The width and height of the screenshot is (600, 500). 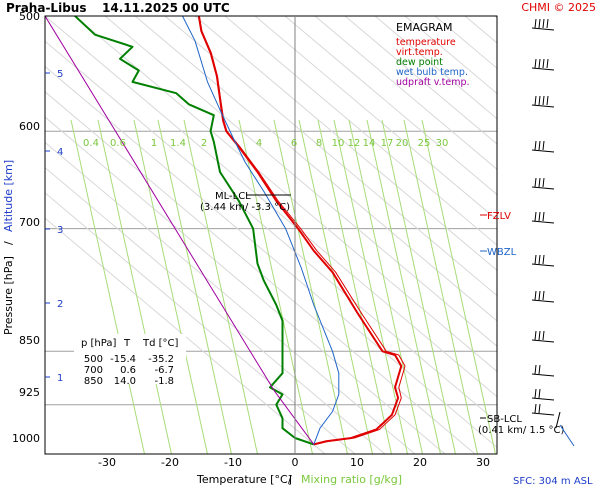 I want to click on y-axis-title: Pressure [hPa] / Altitude [km], so click(x=8, y=247).